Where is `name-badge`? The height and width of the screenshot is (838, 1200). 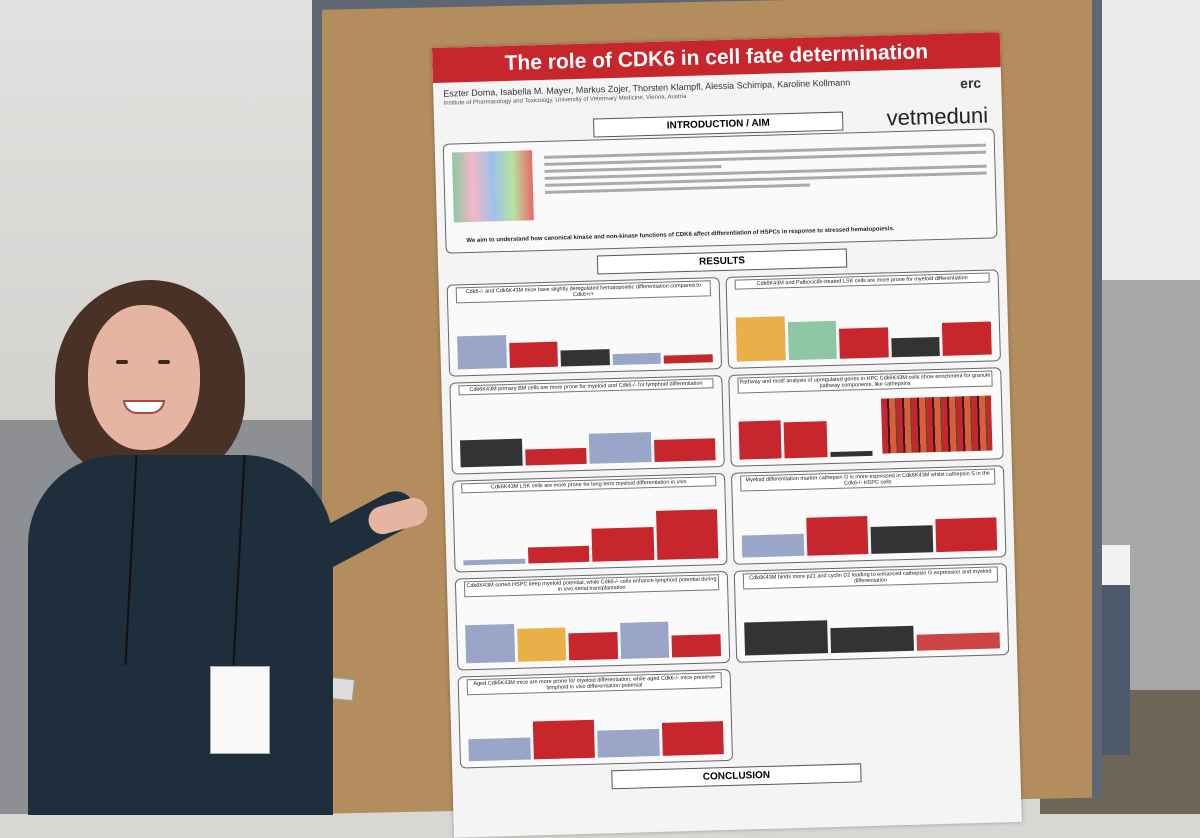
name-badge is located at coordinates (240, 710).